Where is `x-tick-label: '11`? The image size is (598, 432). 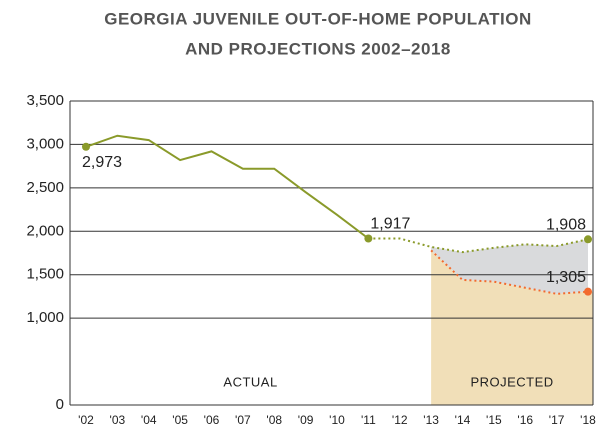
x-tick-label: '11 is located at coordinates (368, 420).